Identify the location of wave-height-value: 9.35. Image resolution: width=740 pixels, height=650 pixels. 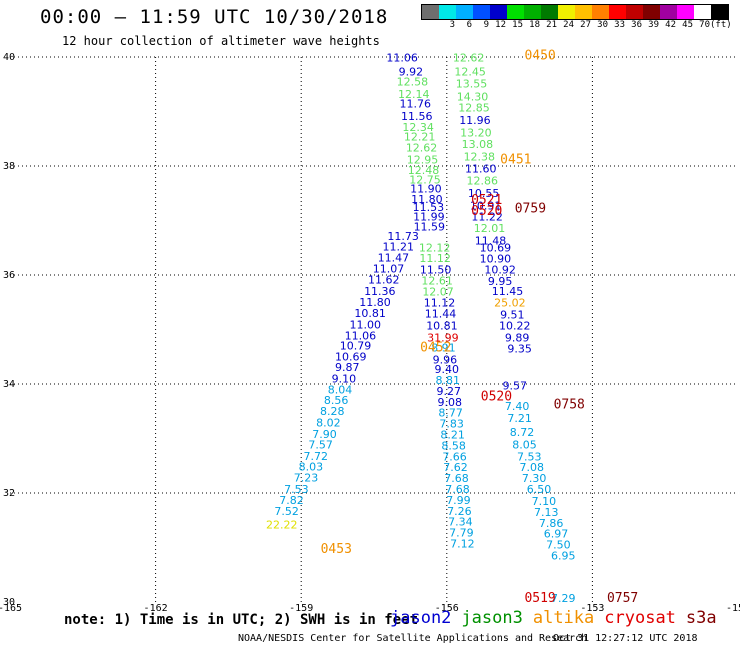
(519, 348).